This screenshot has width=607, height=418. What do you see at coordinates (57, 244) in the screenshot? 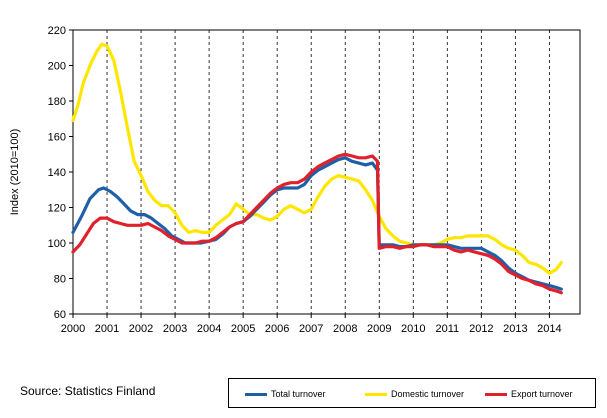
I see `y-tick-label: 100` at bounding box center [57, 244].